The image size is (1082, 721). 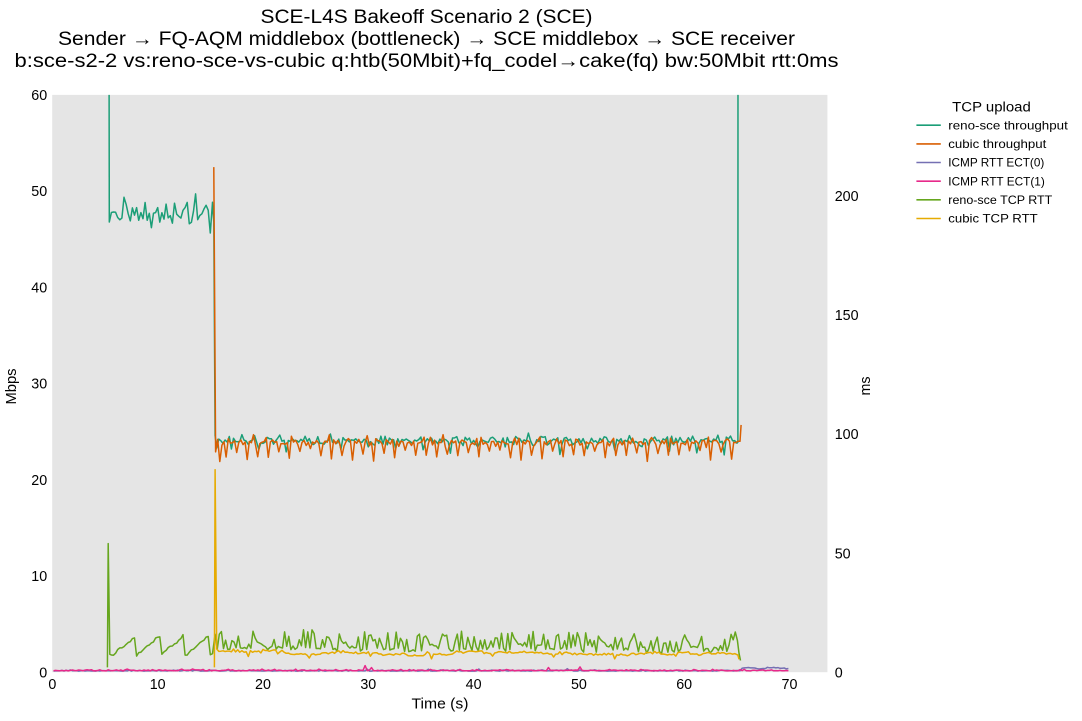 What do you see at coordinates (847, 197) in the screenshot?
I see `svg-text: 200` at bounding box center [847, 197].